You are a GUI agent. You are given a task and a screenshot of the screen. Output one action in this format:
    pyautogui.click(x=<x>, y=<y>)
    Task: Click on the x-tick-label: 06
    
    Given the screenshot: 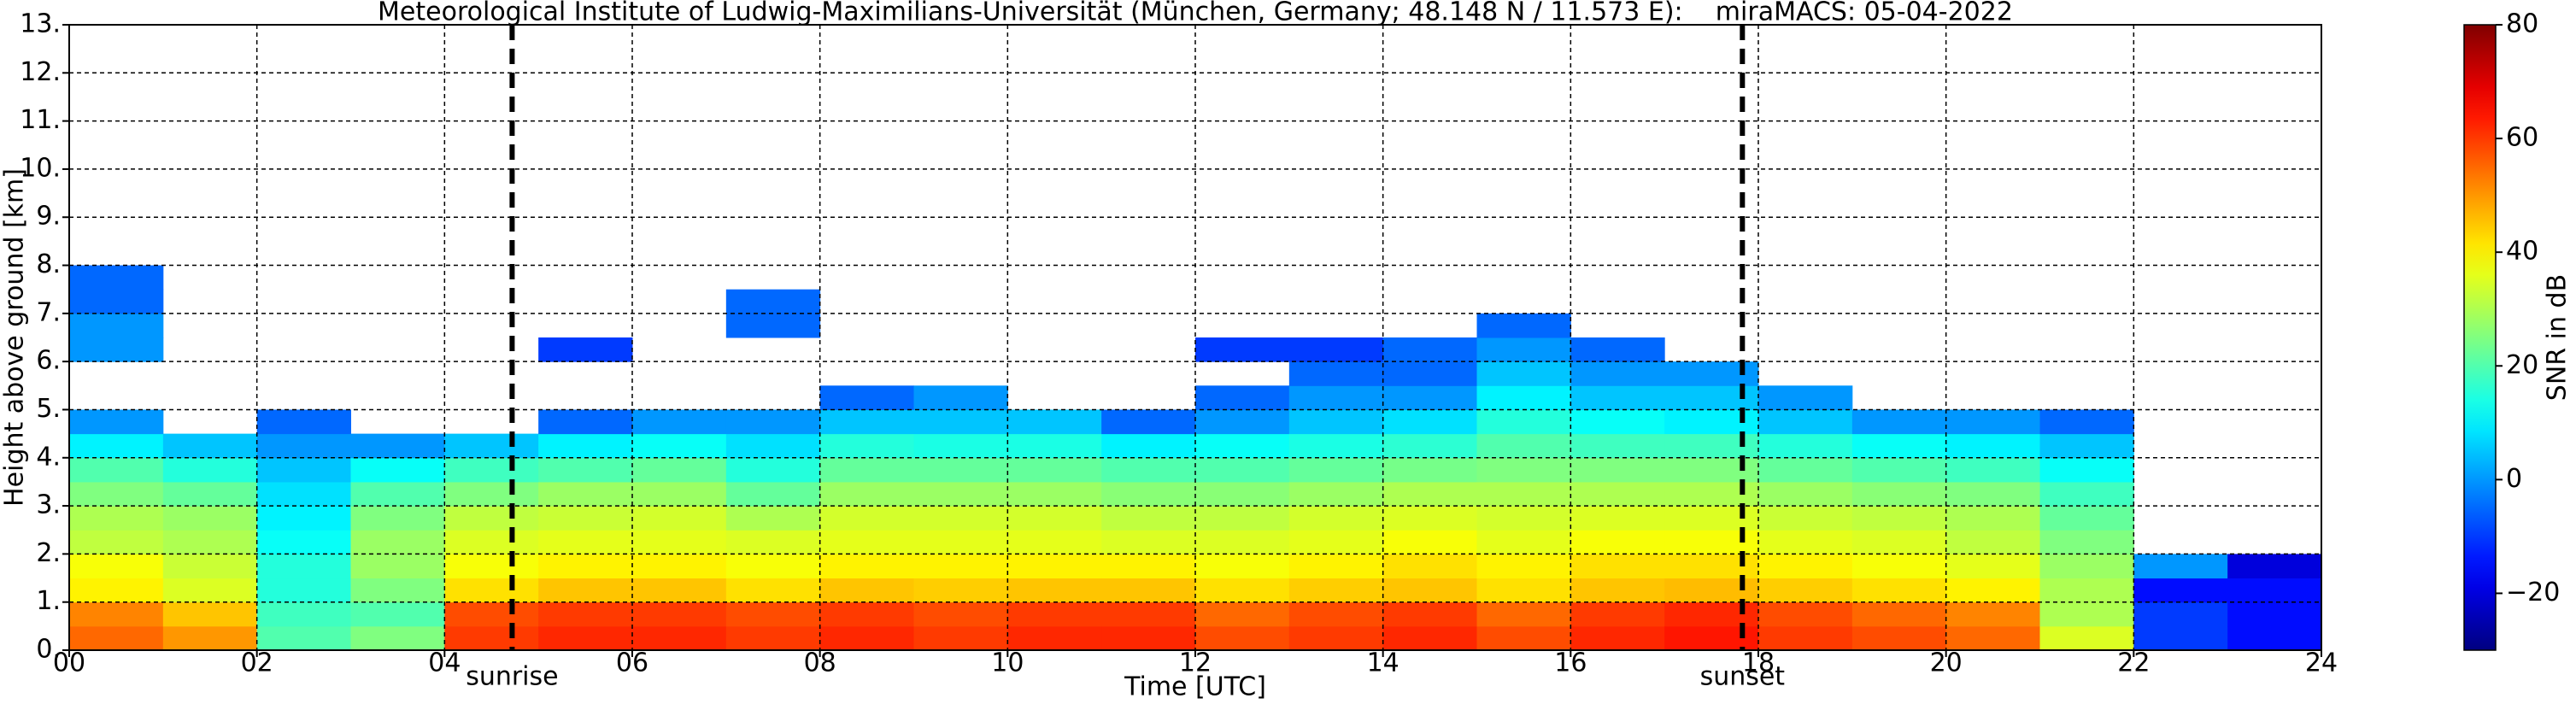 What is the action you would take?
    pyautogui.click(x=632, y=663)
    